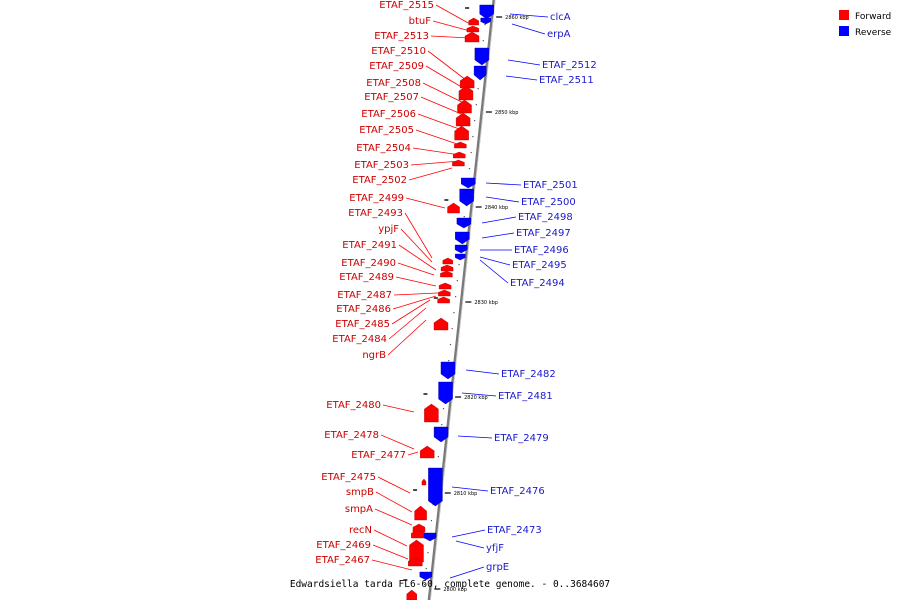 Image resolution: width=900 pixels, height=600 pixels. Describe the element at coordinates (386, 130) in the screenshot. I see `forward-gene-label: ETAF_2505` at that location.